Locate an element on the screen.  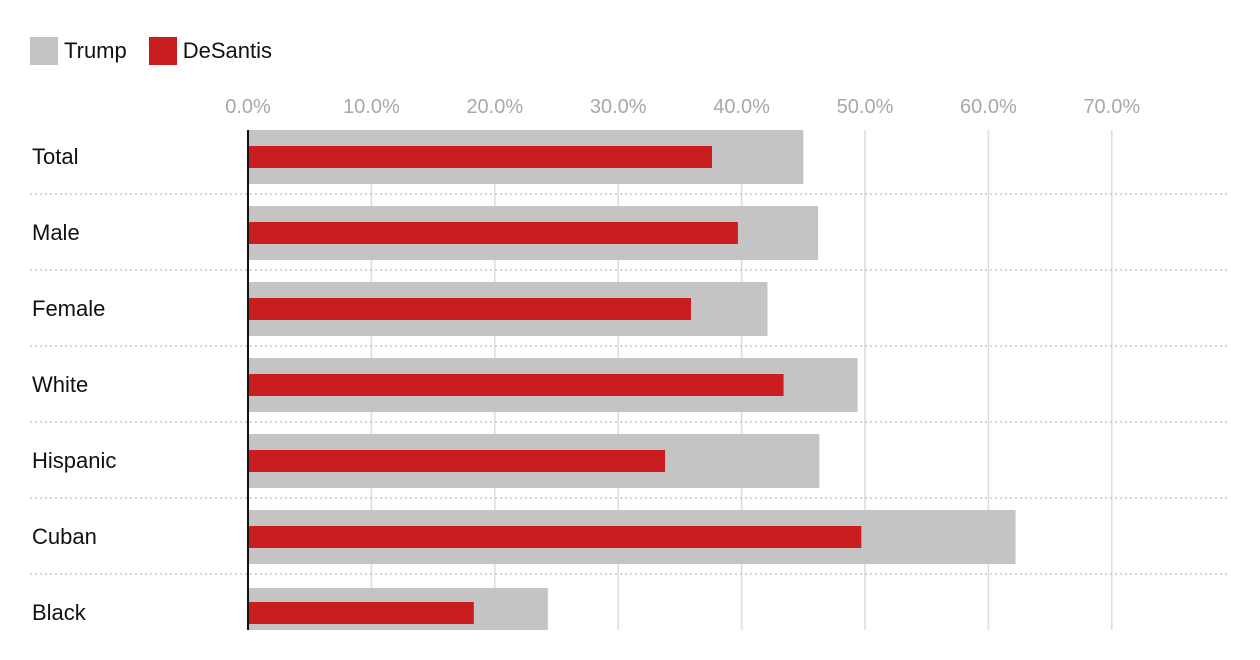
x-tick-label: 70.0% is located at coordinates (1111, 107).